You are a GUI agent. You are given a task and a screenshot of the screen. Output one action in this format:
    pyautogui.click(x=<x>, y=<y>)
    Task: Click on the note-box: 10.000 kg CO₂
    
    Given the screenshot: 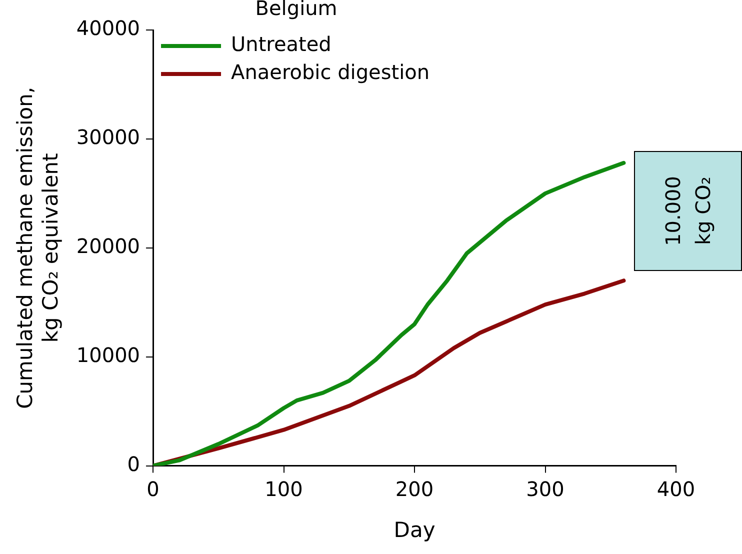 What is the action you would take?
    pyautogui.click(x=688, y=211)
    